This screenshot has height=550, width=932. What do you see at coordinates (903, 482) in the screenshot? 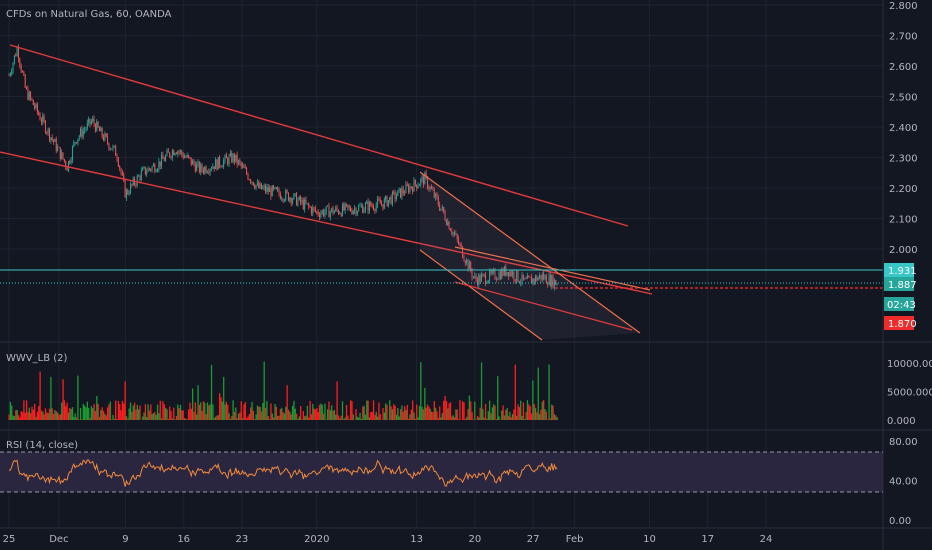
I see `rsi-axis: 80.00 40.00 0.00` at bounding box center [903, 482].